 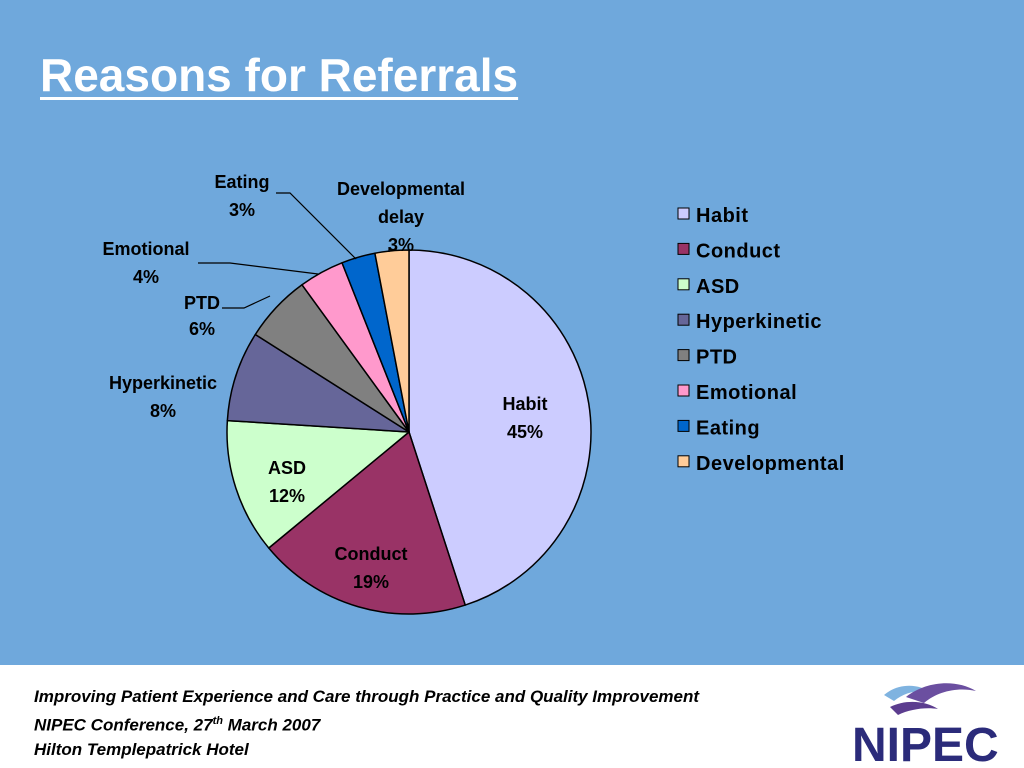 What do you see at coordinates (525, 418) in the screenshot?
I see `slice-label-habit: Habit 45%` at bounding box center [525, 418].